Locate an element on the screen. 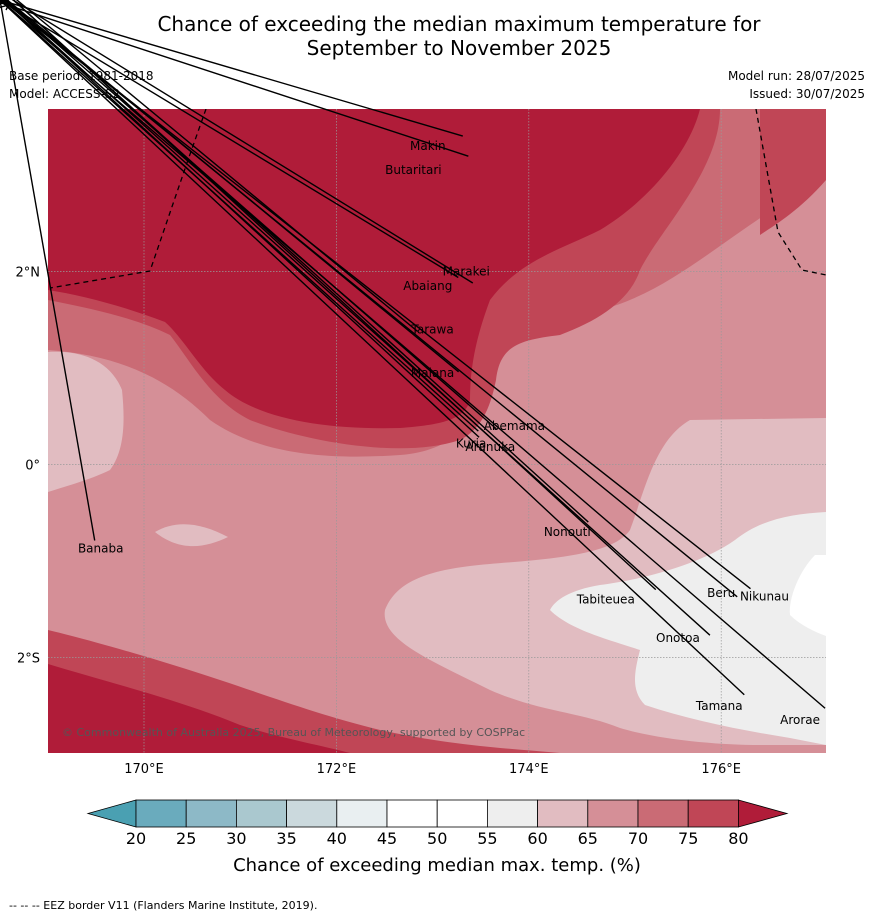  place-label: Aranuka is located at coordinates (490, 447).